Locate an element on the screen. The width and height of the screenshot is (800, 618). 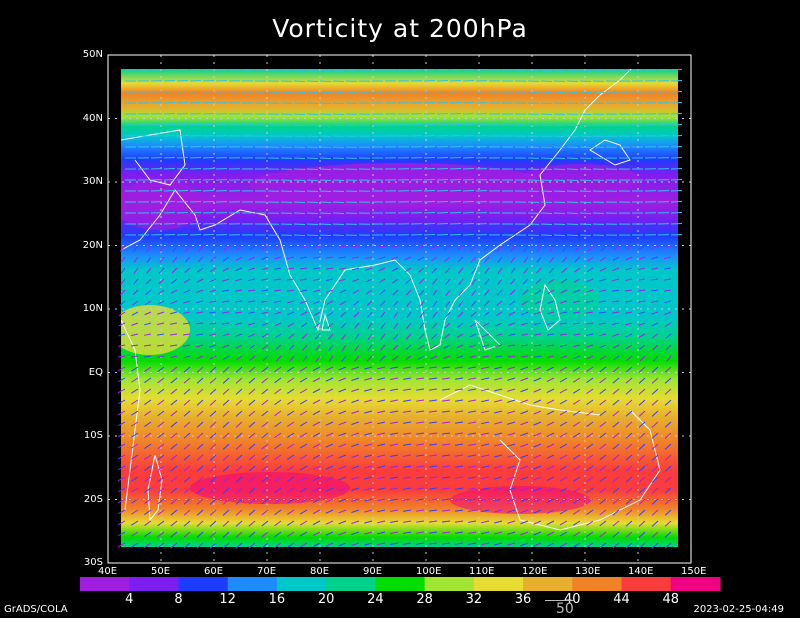
longitude-label: 130E is located at coordinates (588, 571).